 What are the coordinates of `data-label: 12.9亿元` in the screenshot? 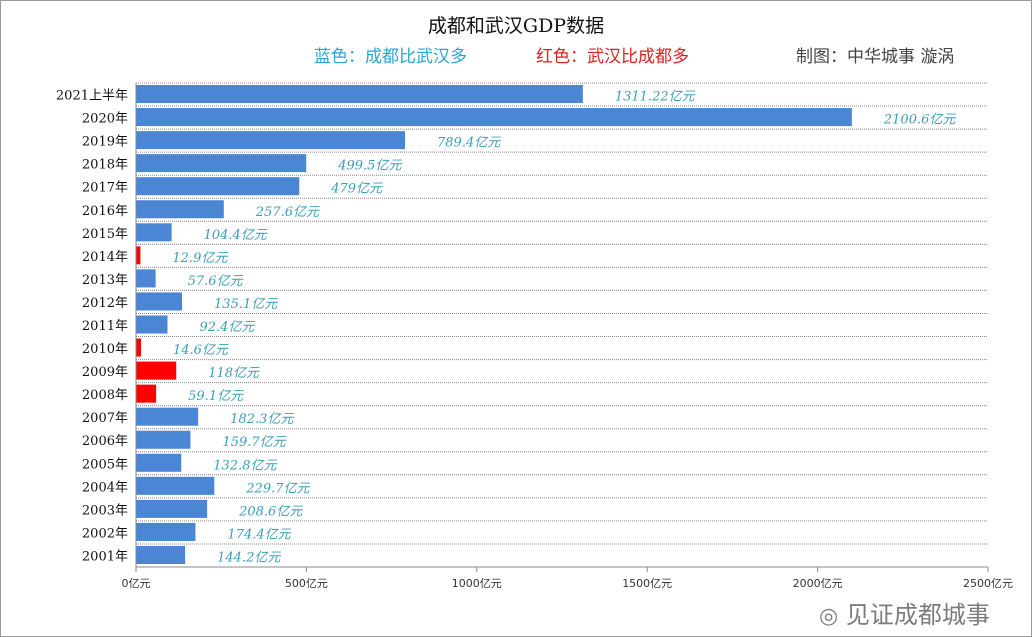 It's located at (200, 258).